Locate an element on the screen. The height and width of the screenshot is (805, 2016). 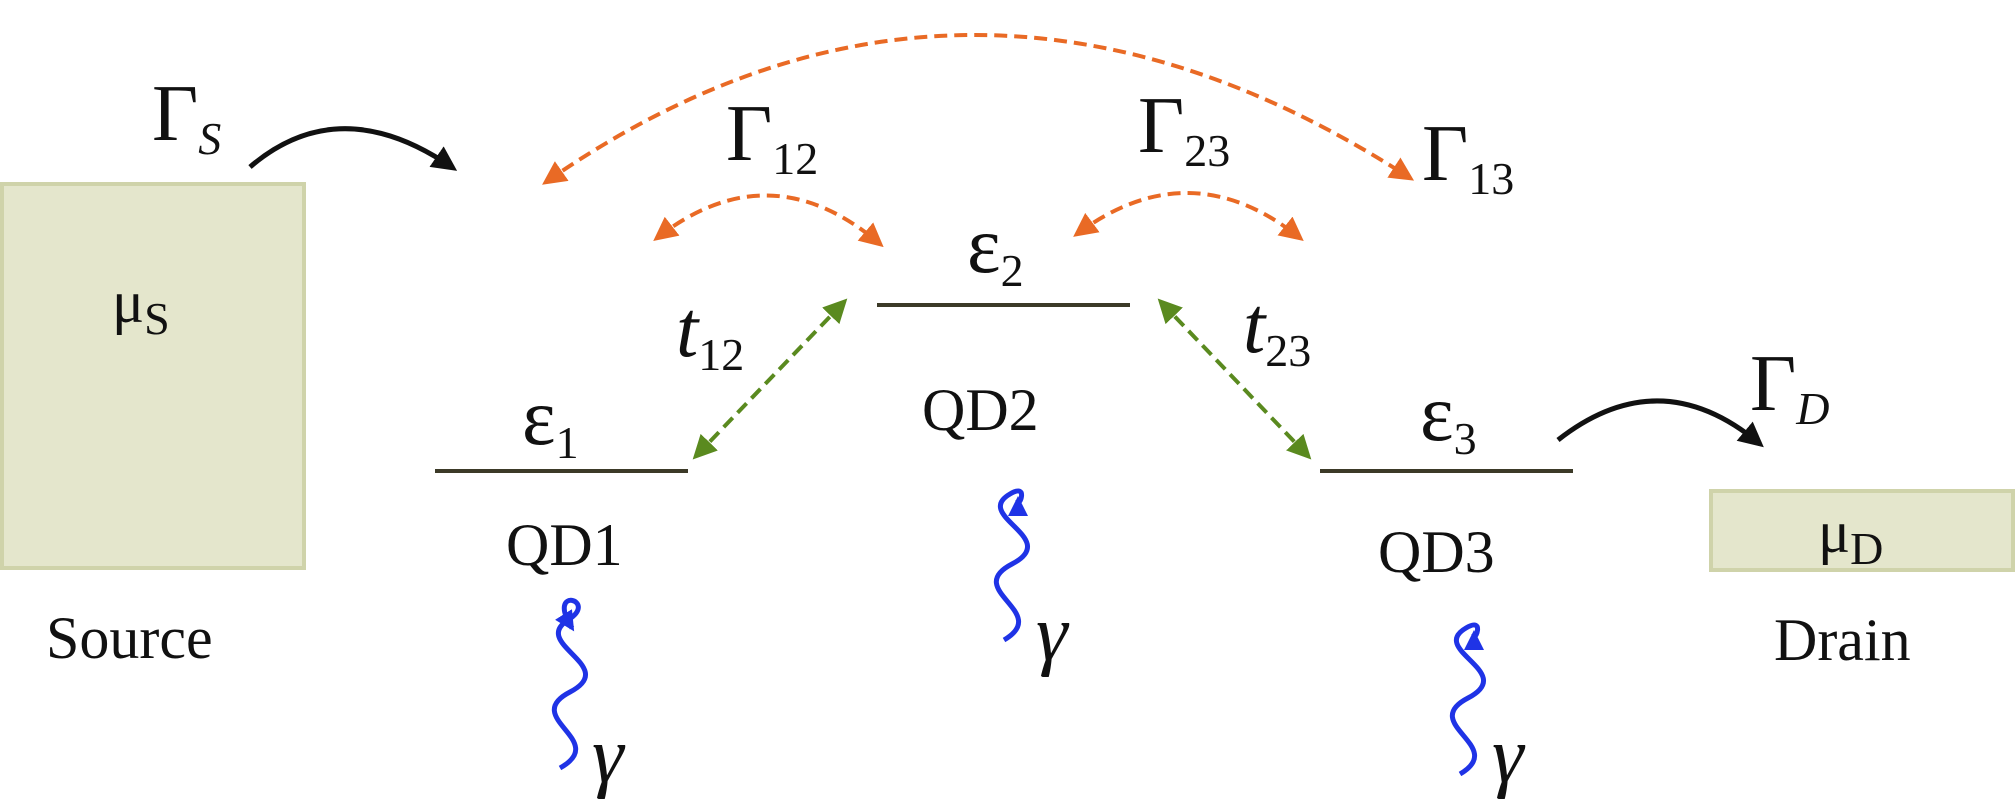
source-label: Source is located at coordinates (129, 638).